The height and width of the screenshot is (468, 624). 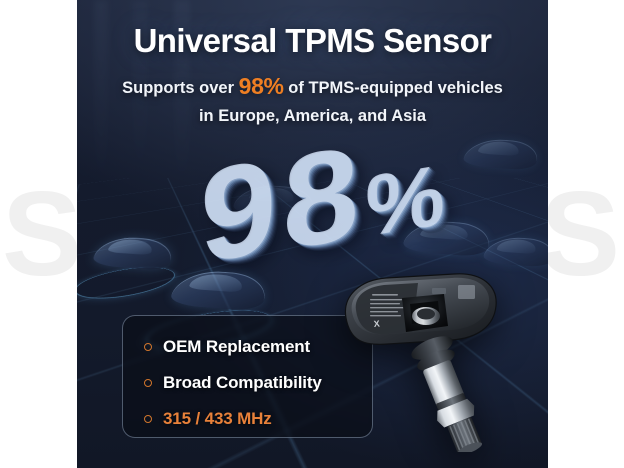 What do you see at coordinates (393, 87) in the screenshot?
I see `subtitle-text-after: of TPMS-equipped vehicles` at bounding box center [393, 87].